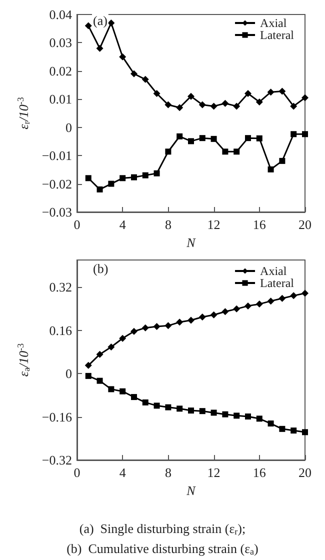 This screenshot has width=325, height=560. I want to click on y-tick-label: −0.01, so click(57, 156).